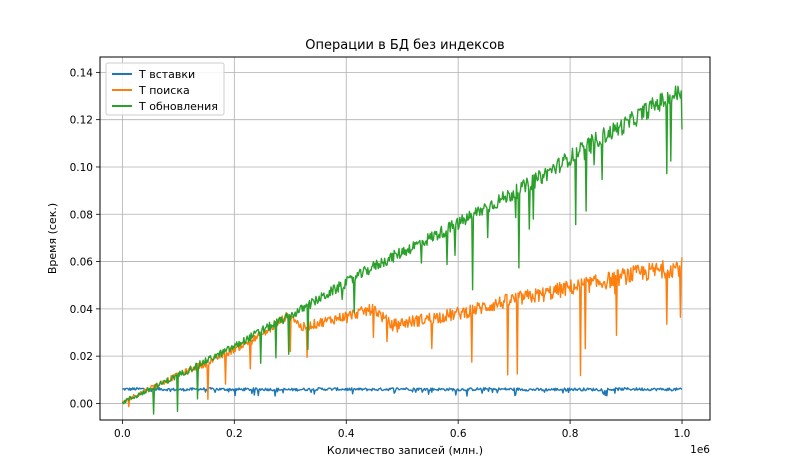 This screenshot has width=789, height=473. I want to click on y-tick-label: 0.06, so click(82, 263).